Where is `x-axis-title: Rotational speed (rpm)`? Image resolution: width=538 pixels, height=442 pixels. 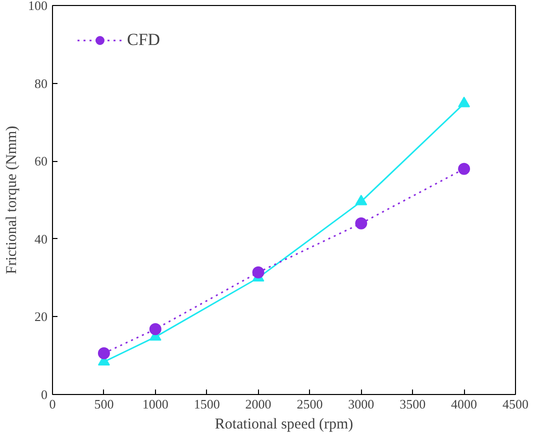 x-axis-title: Rotational speed (rpm) is located at coordinates (284, 424).